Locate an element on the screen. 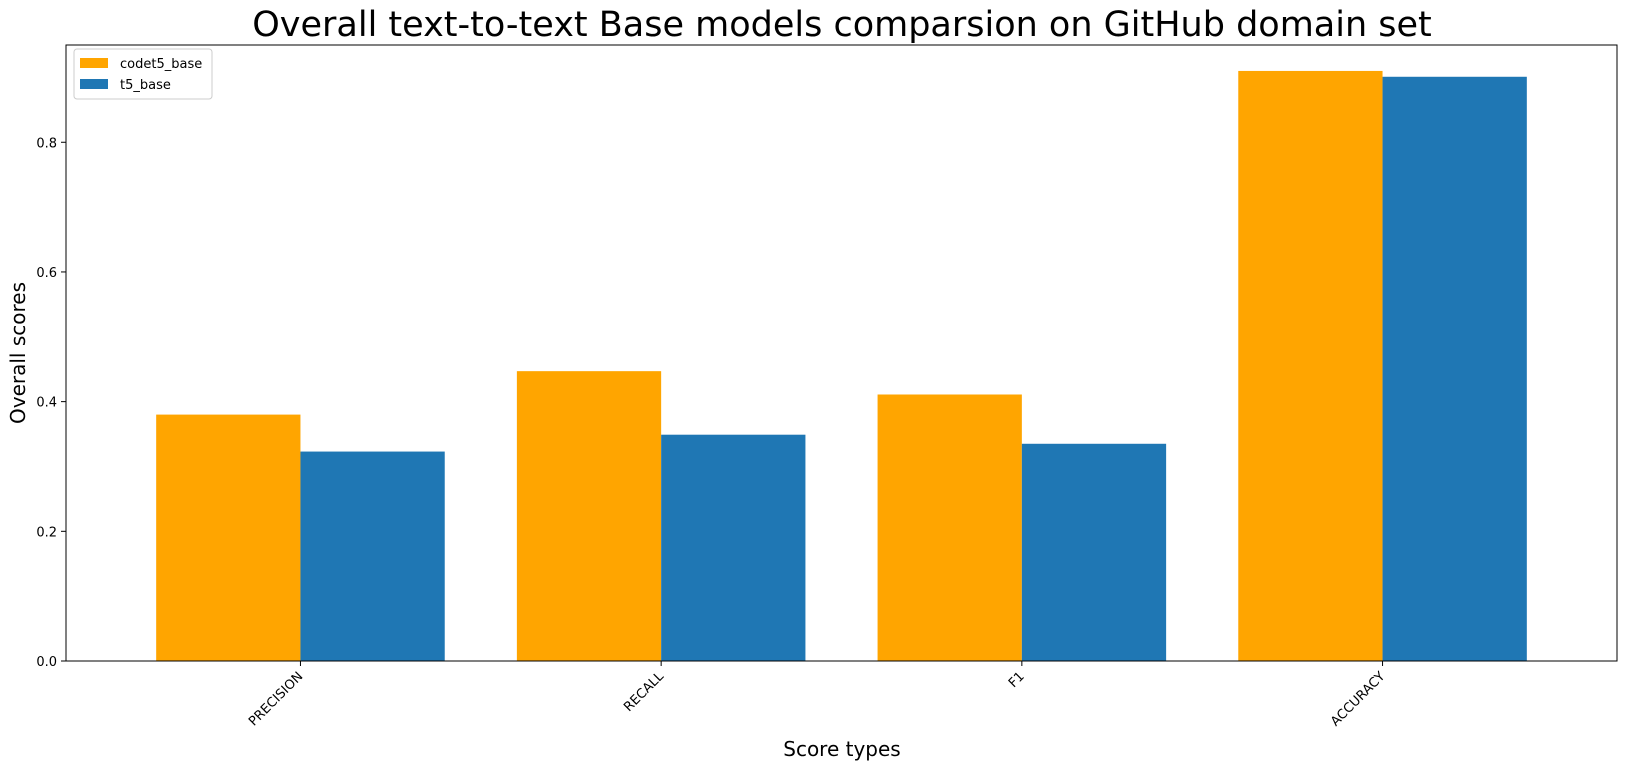 The height and width of the screenshot is (773, 1627). legend-frame is located at coordinates (143, 74).